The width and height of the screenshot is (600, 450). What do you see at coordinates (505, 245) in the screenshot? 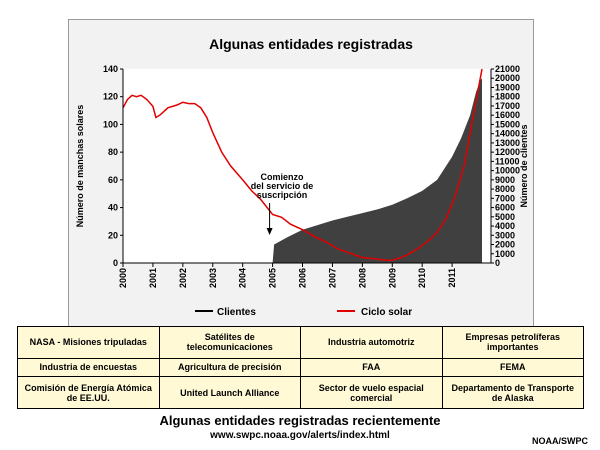
I see `y-right-tick-label: 2000` at bounding box center [505, 245].